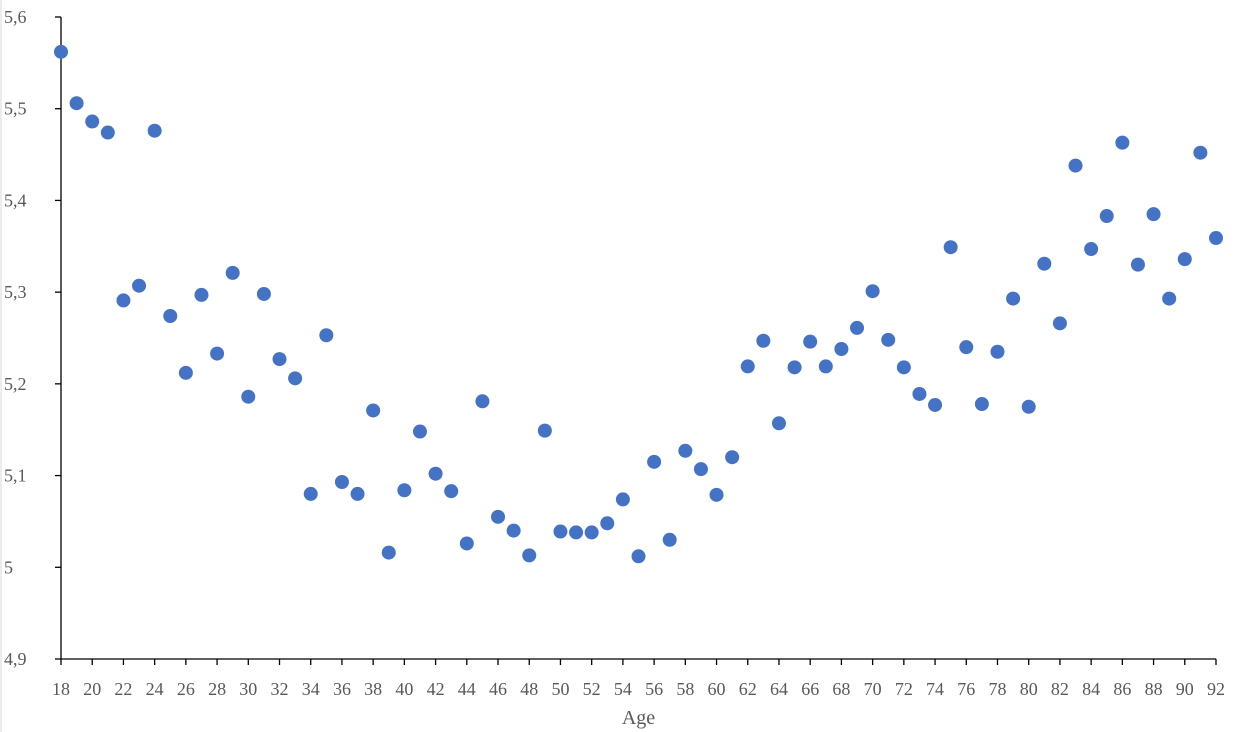 The height and width of the screenshot is (732, 1243). What do you see at coordinates (592, 689) in the screenshot?
I see `x-tick-label: 52` at bounding box center [592, 689].